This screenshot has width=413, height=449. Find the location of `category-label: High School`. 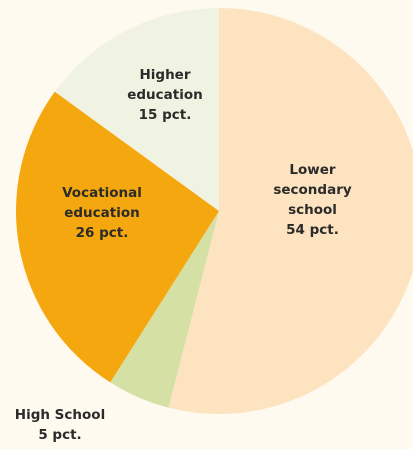

category-label: High School is located at coordinates (60, 415).